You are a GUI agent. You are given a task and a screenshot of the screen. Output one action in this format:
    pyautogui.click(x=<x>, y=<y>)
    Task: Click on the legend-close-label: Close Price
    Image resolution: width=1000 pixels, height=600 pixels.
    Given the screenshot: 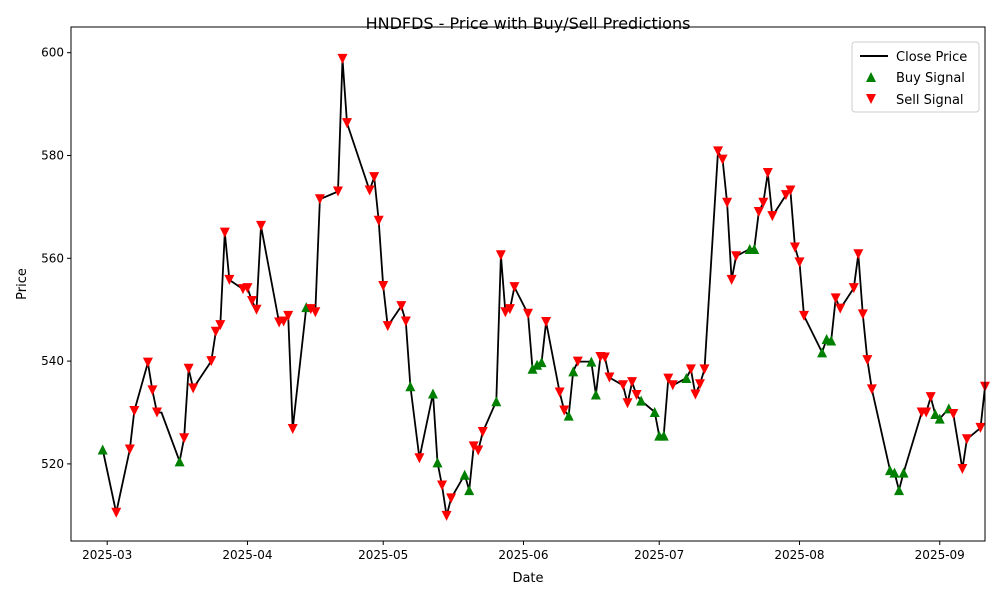 What is the action you would take?
    pyautogui.click(x=931, y=57)
    